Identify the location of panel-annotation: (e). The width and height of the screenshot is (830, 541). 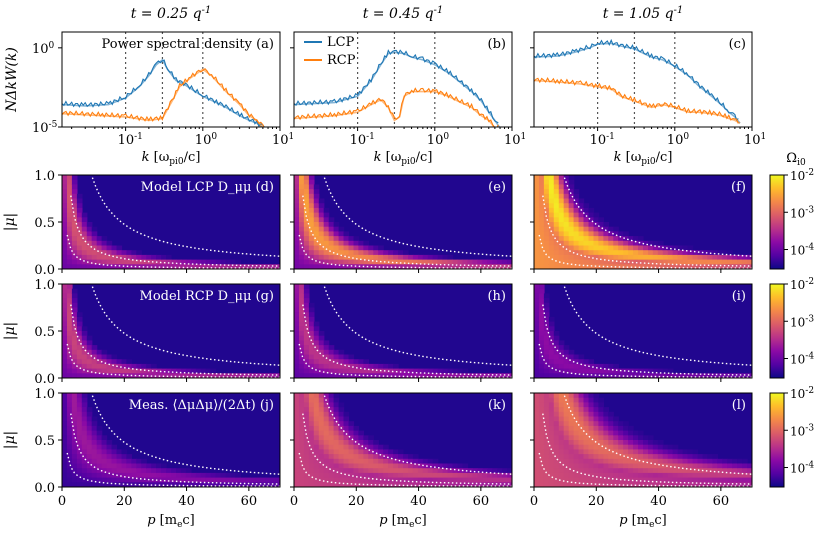
(497, 187).